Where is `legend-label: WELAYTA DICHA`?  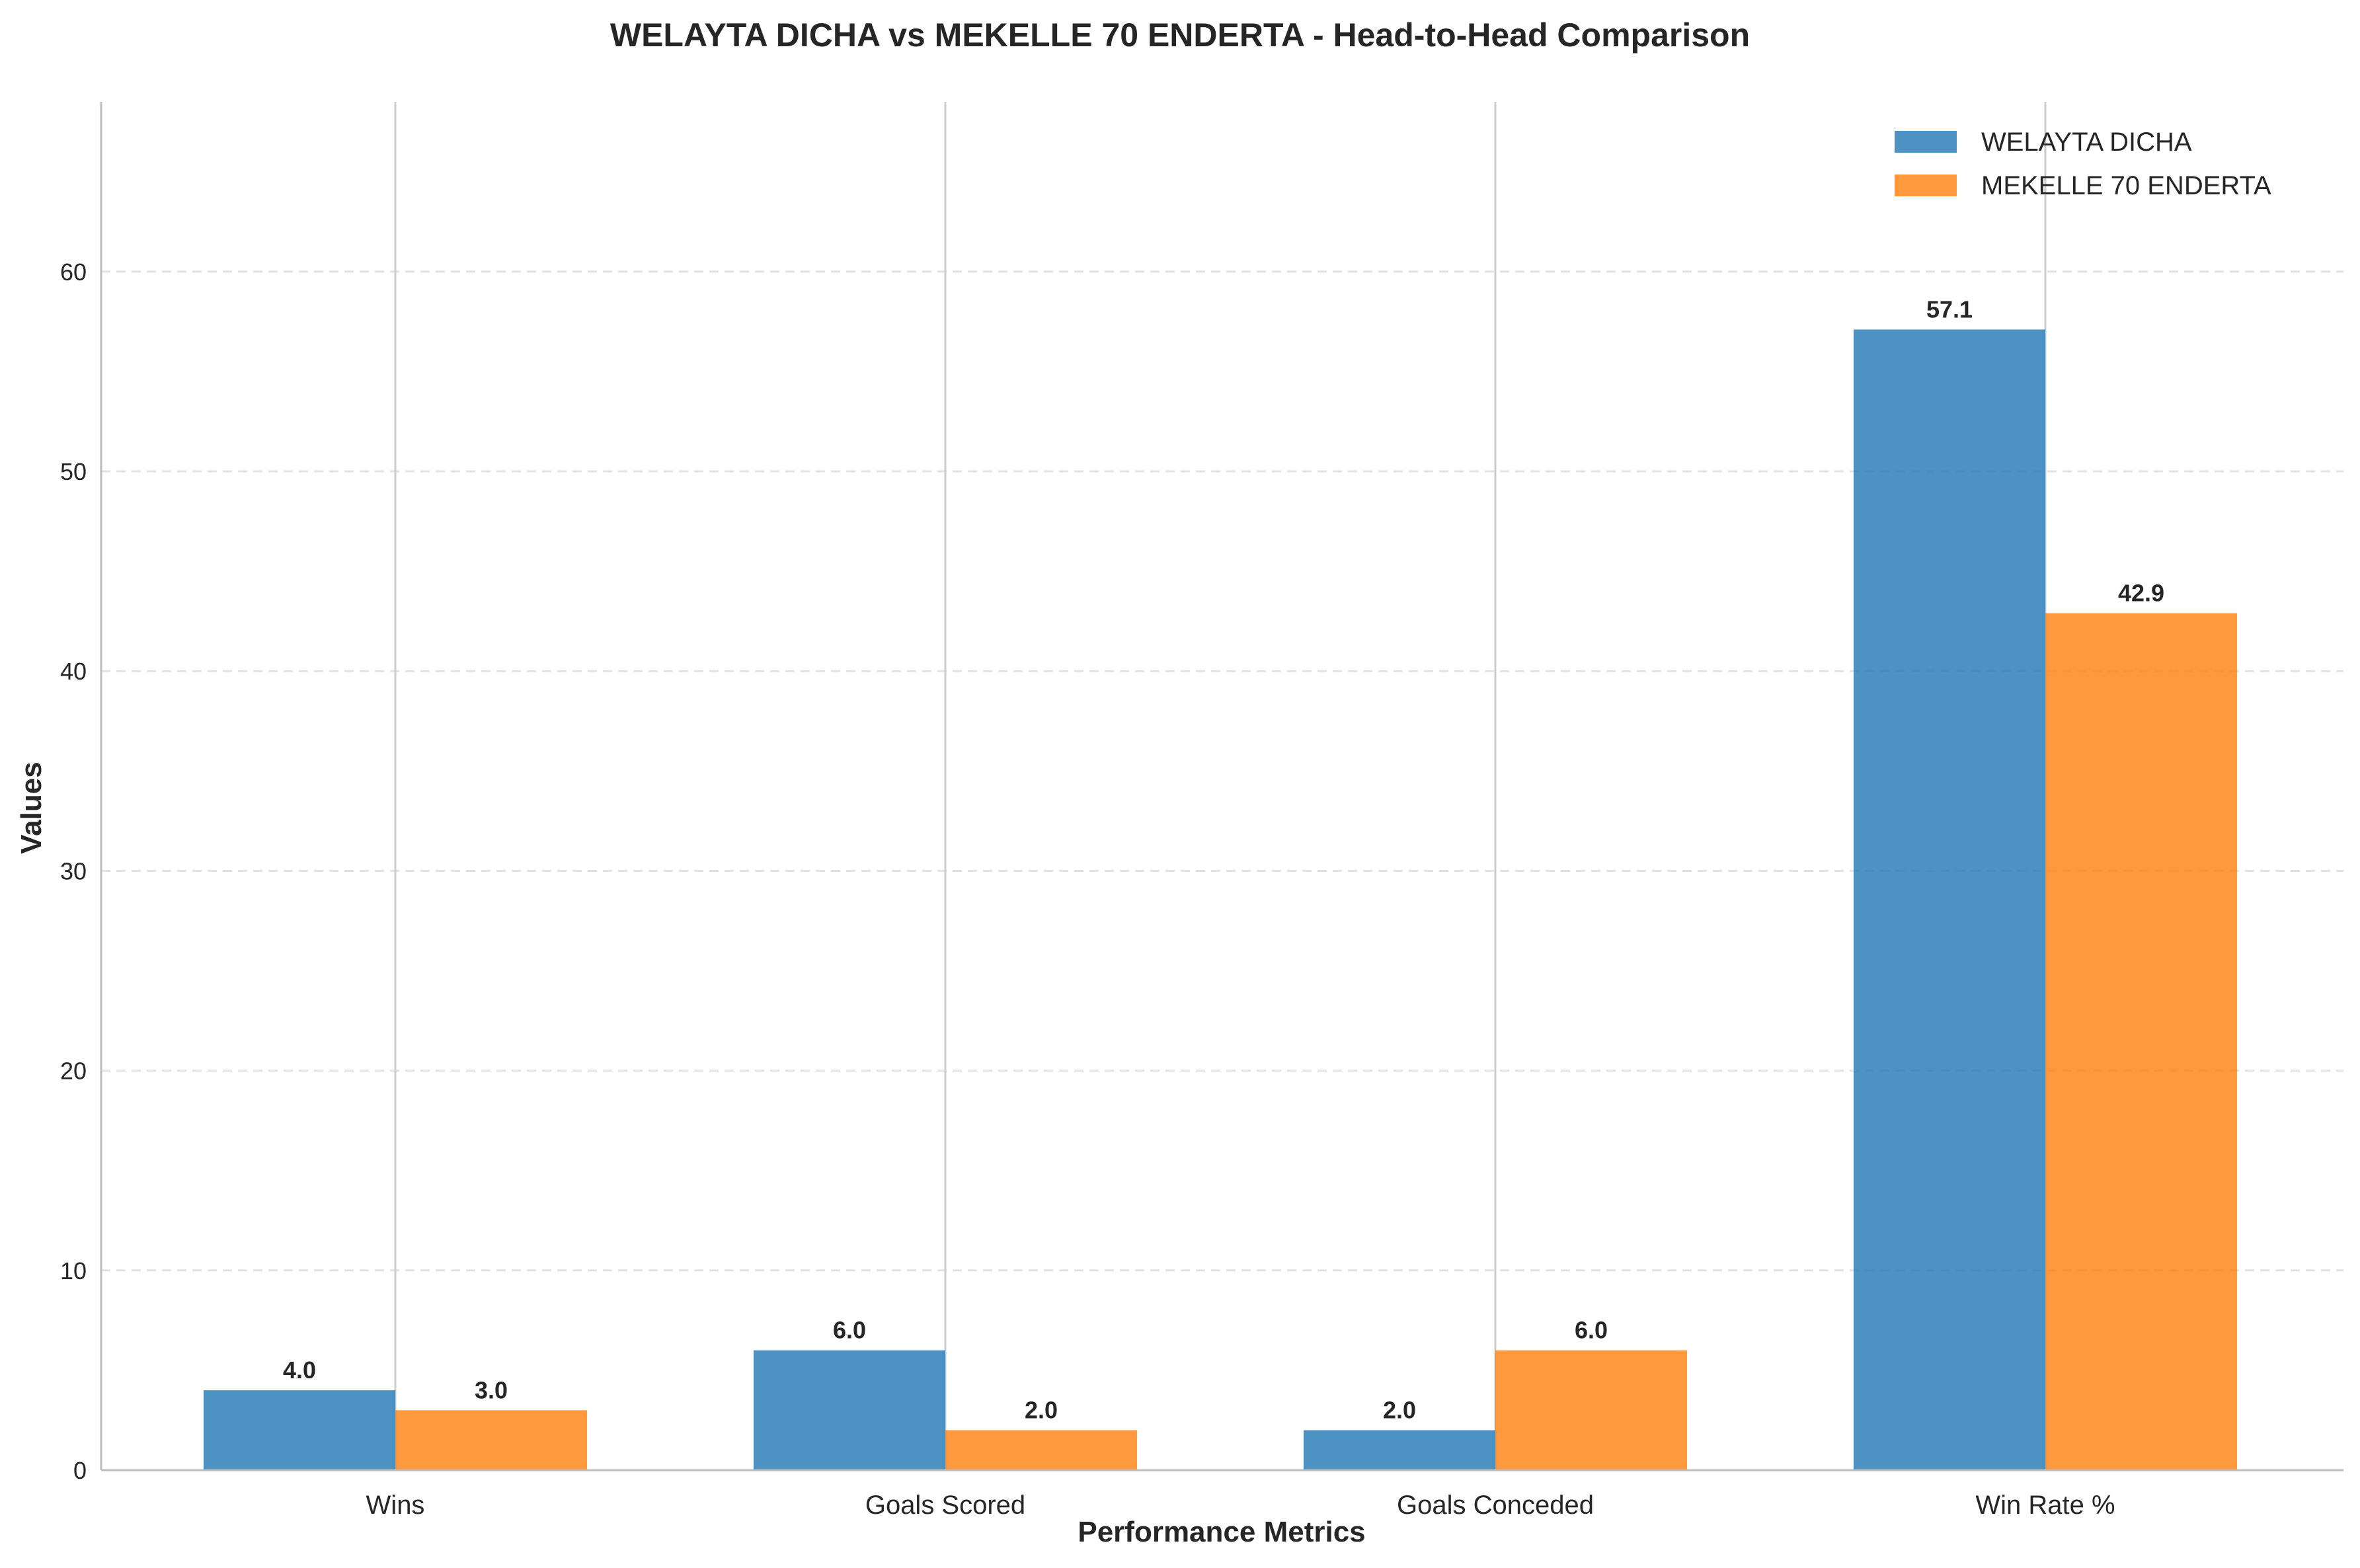
legend-label: WELAYTA DICHA is located at coordinates (2086, 142).